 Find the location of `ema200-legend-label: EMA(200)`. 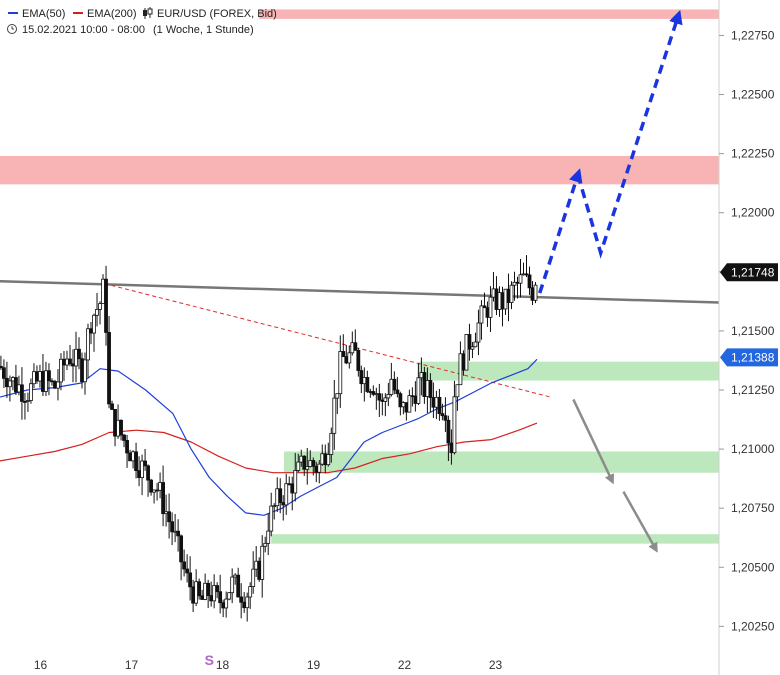

ema200-legend-label: EMA(200) is located at coordinates (112, 14).